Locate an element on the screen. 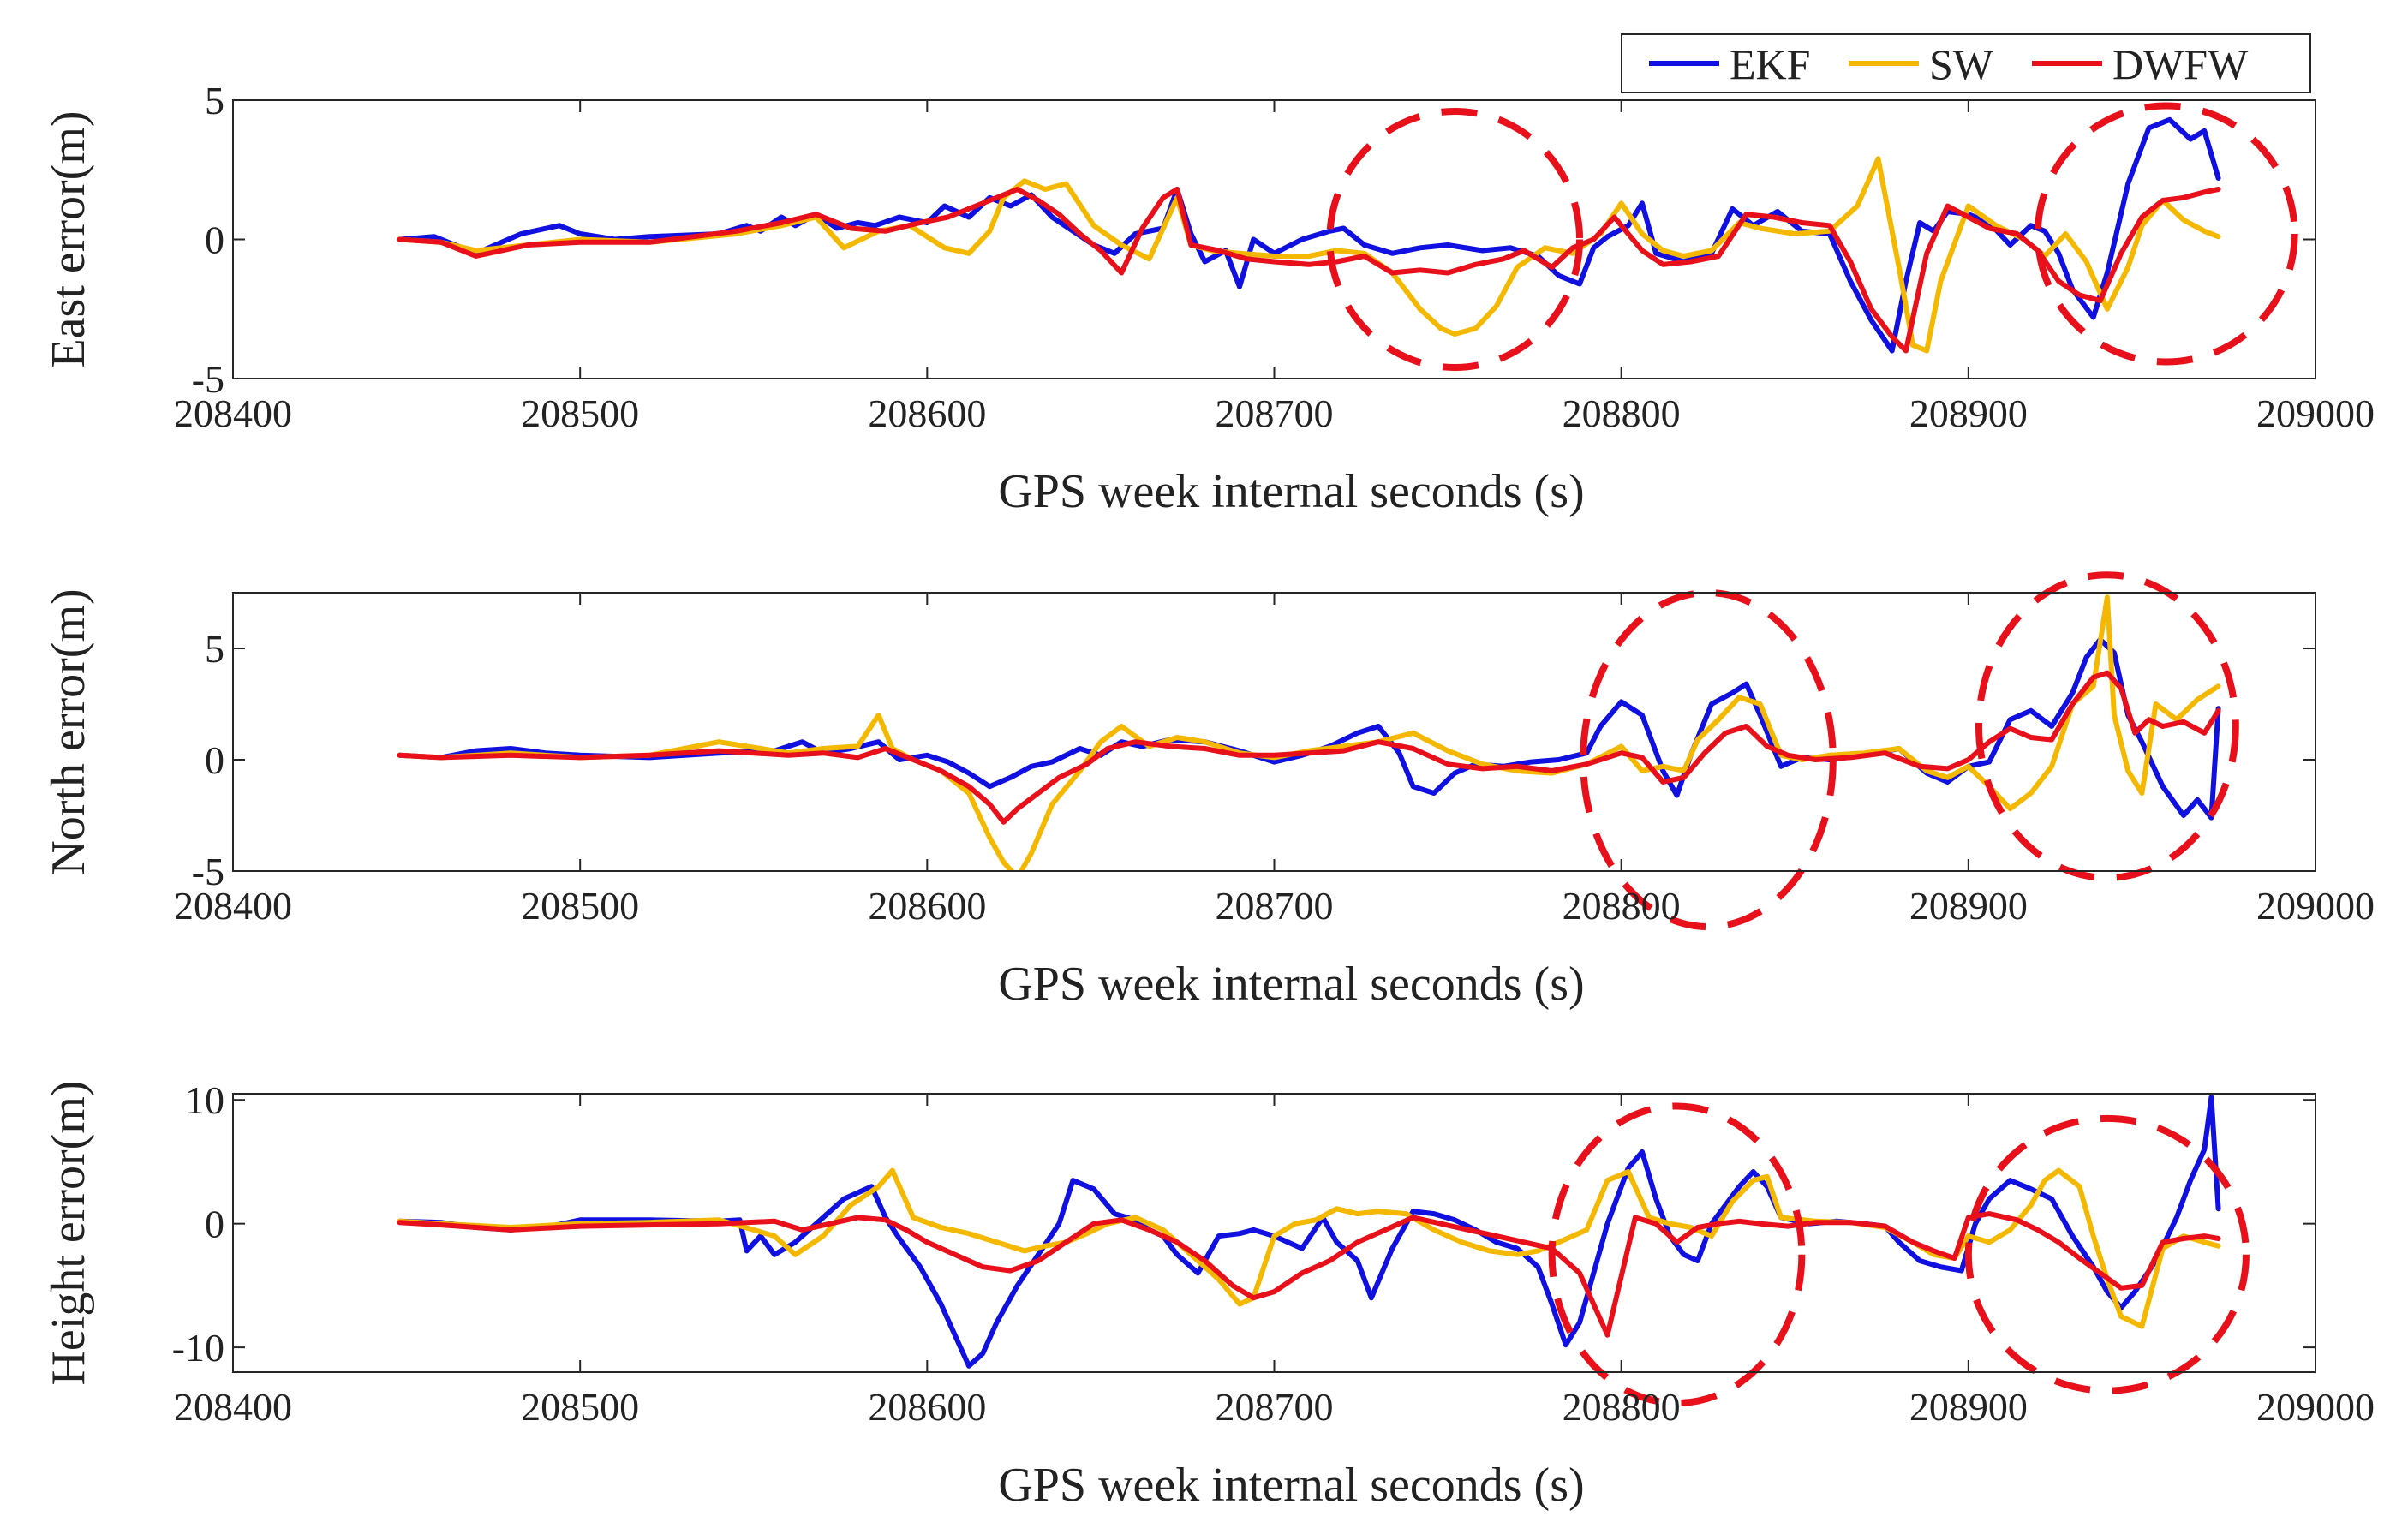 This screenshot has height=1540, width=2408. east-x-tick-label: 208400 is located at coordinates (233, 413).